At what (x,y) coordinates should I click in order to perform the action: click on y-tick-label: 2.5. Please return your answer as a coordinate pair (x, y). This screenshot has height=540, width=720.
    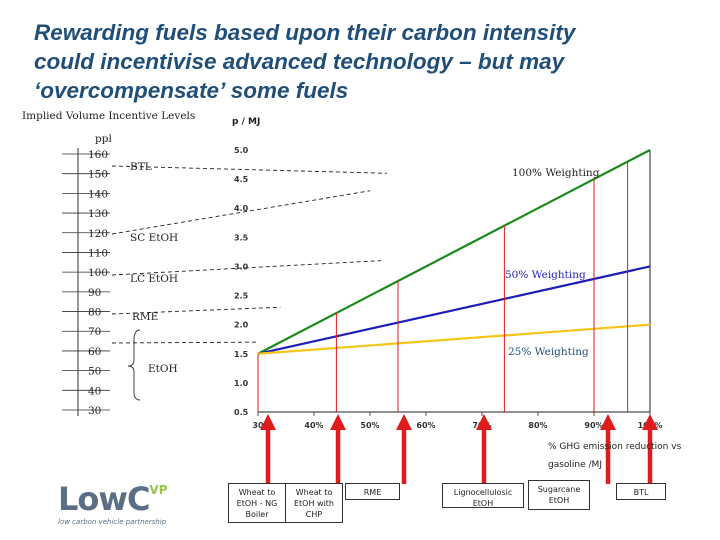
    Looking at the image, I should click on (241, 296).